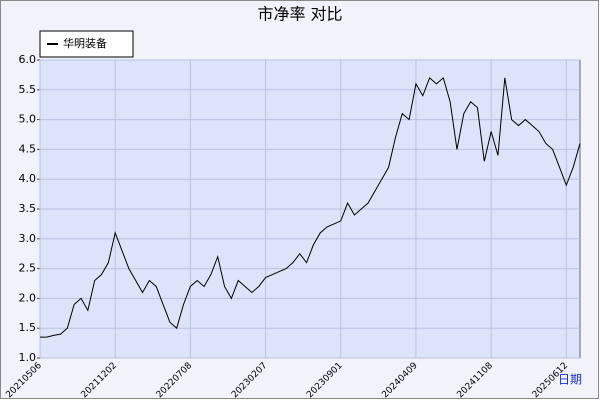 The height and width of the screenshot is (400, 600). What do you see at coordinates (28, 59) in the screenshot?
I see `y-tick-label: 6.0` at bounding box center [28, 59].